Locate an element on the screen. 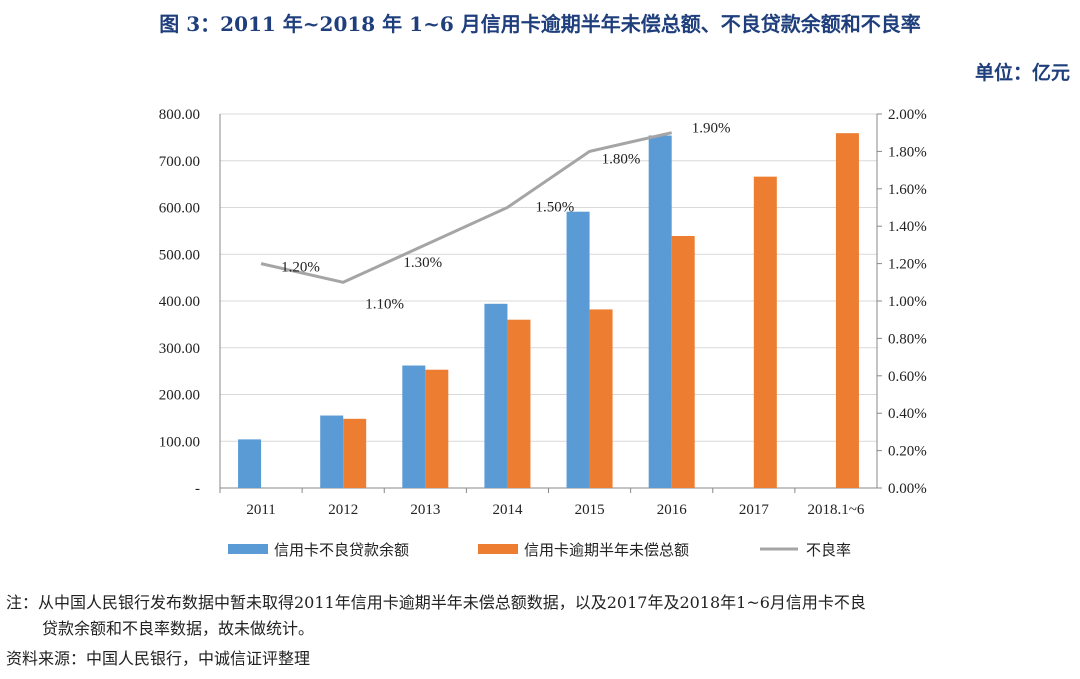 This screenshot has height=679, width=1080. y-tick-label: 400.00 is located at coordinates (179, 302).